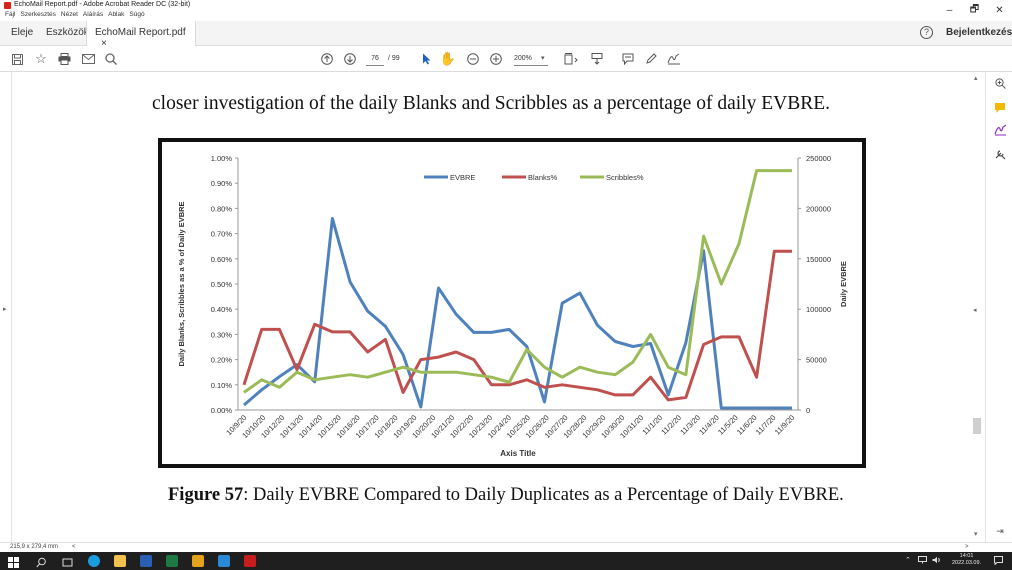 The height and width of the screenshot is (570, 1012). Describe the element at coordinates (448, 58) in the screenshot. I see `hand-tool-icon: ✋` at that location.